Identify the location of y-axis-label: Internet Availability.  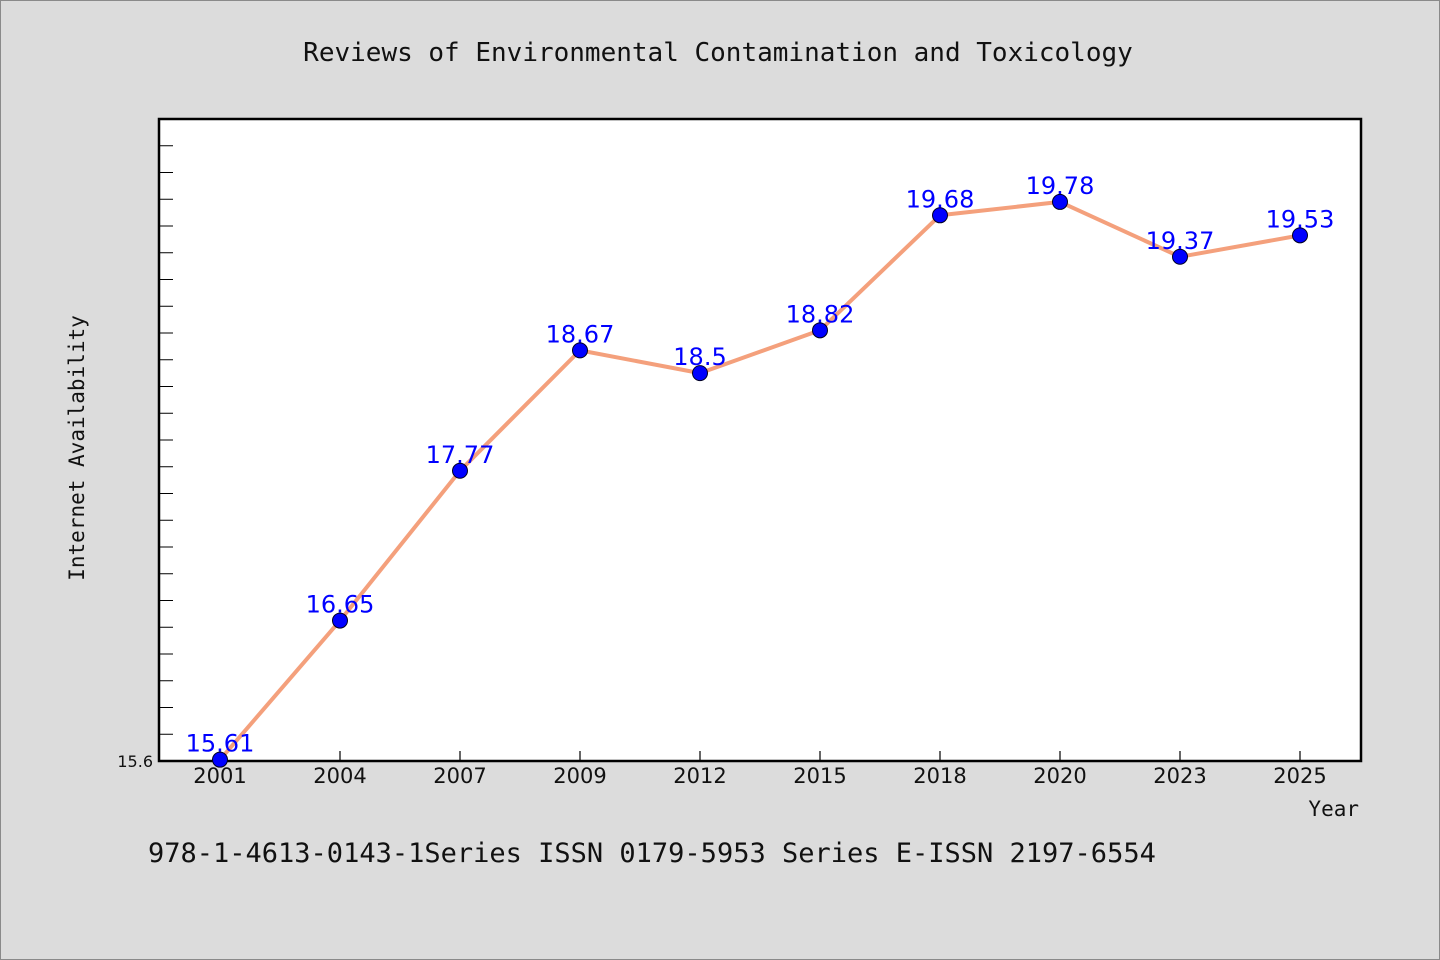
(77, 448).